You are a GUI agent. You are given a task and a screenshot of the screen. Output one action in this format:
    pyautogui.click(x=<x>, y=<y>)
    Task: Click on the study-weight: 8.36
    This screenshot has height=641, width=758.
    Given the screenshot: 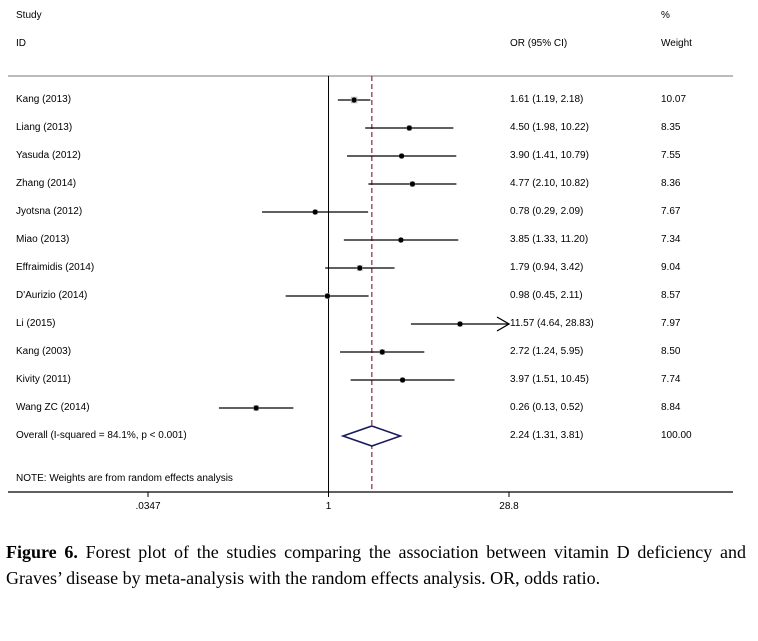 What is the action you would take?
    pyautogui.click(x=671, y=183)
    